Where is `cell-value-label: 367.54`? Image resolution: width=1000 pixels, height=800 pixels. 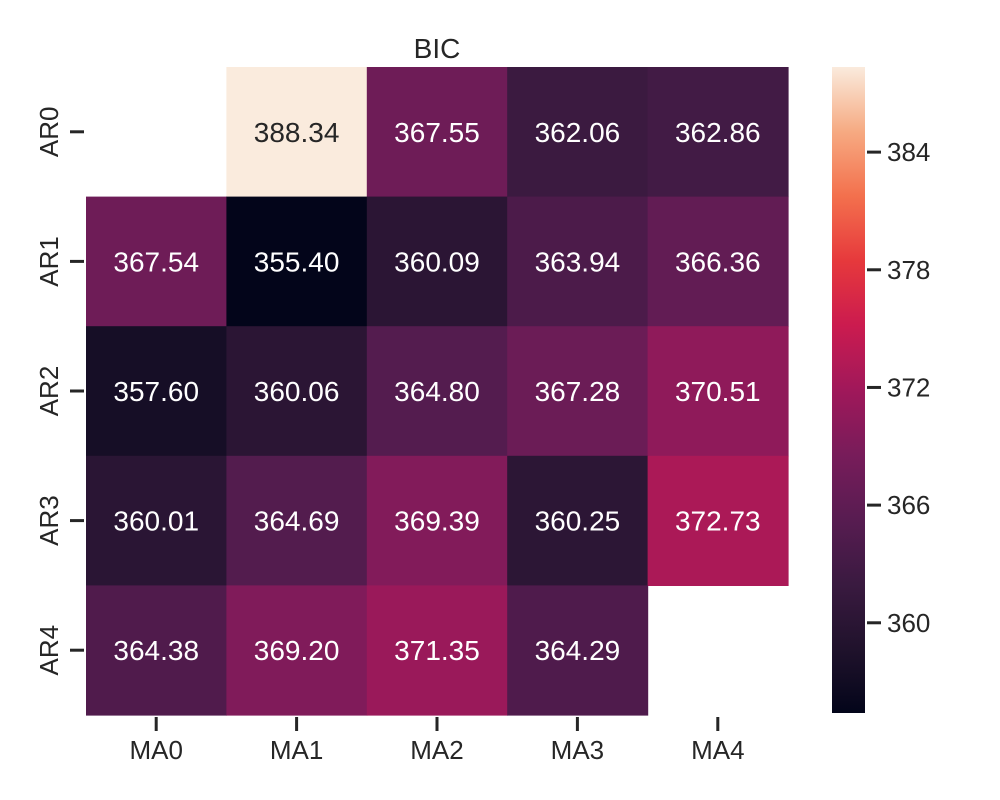 cell-value-label: 367.54 is located at coordinates (156, 261).